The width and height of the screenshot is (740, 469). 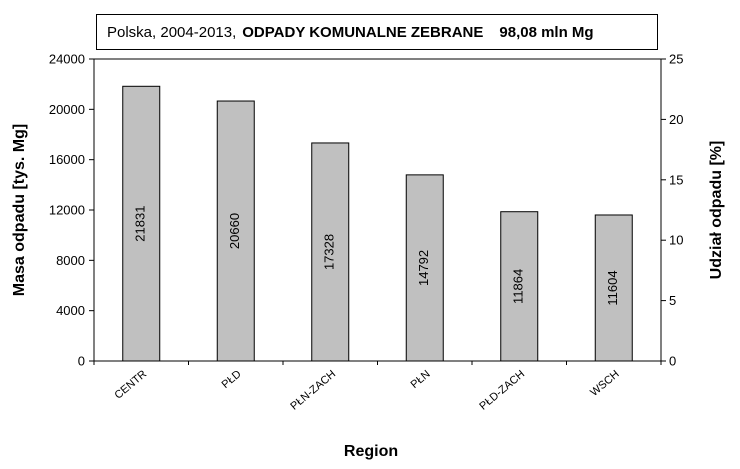 What do you see at coordinates (67, 159) in the screenshot?
I see `y-tick-label: 16000` at bounding box center [67, 159].